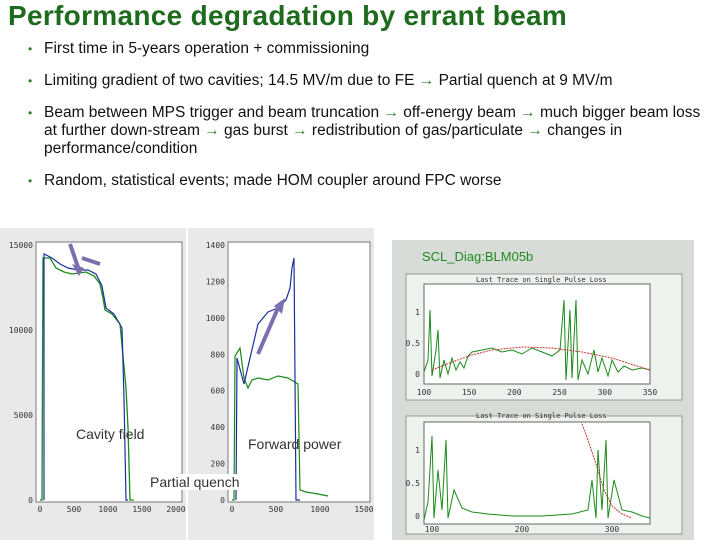  Describe the element at coordinates (288, 15) in the screenshot. I see `slide-title: Performance degradation by errant beam` at that location.